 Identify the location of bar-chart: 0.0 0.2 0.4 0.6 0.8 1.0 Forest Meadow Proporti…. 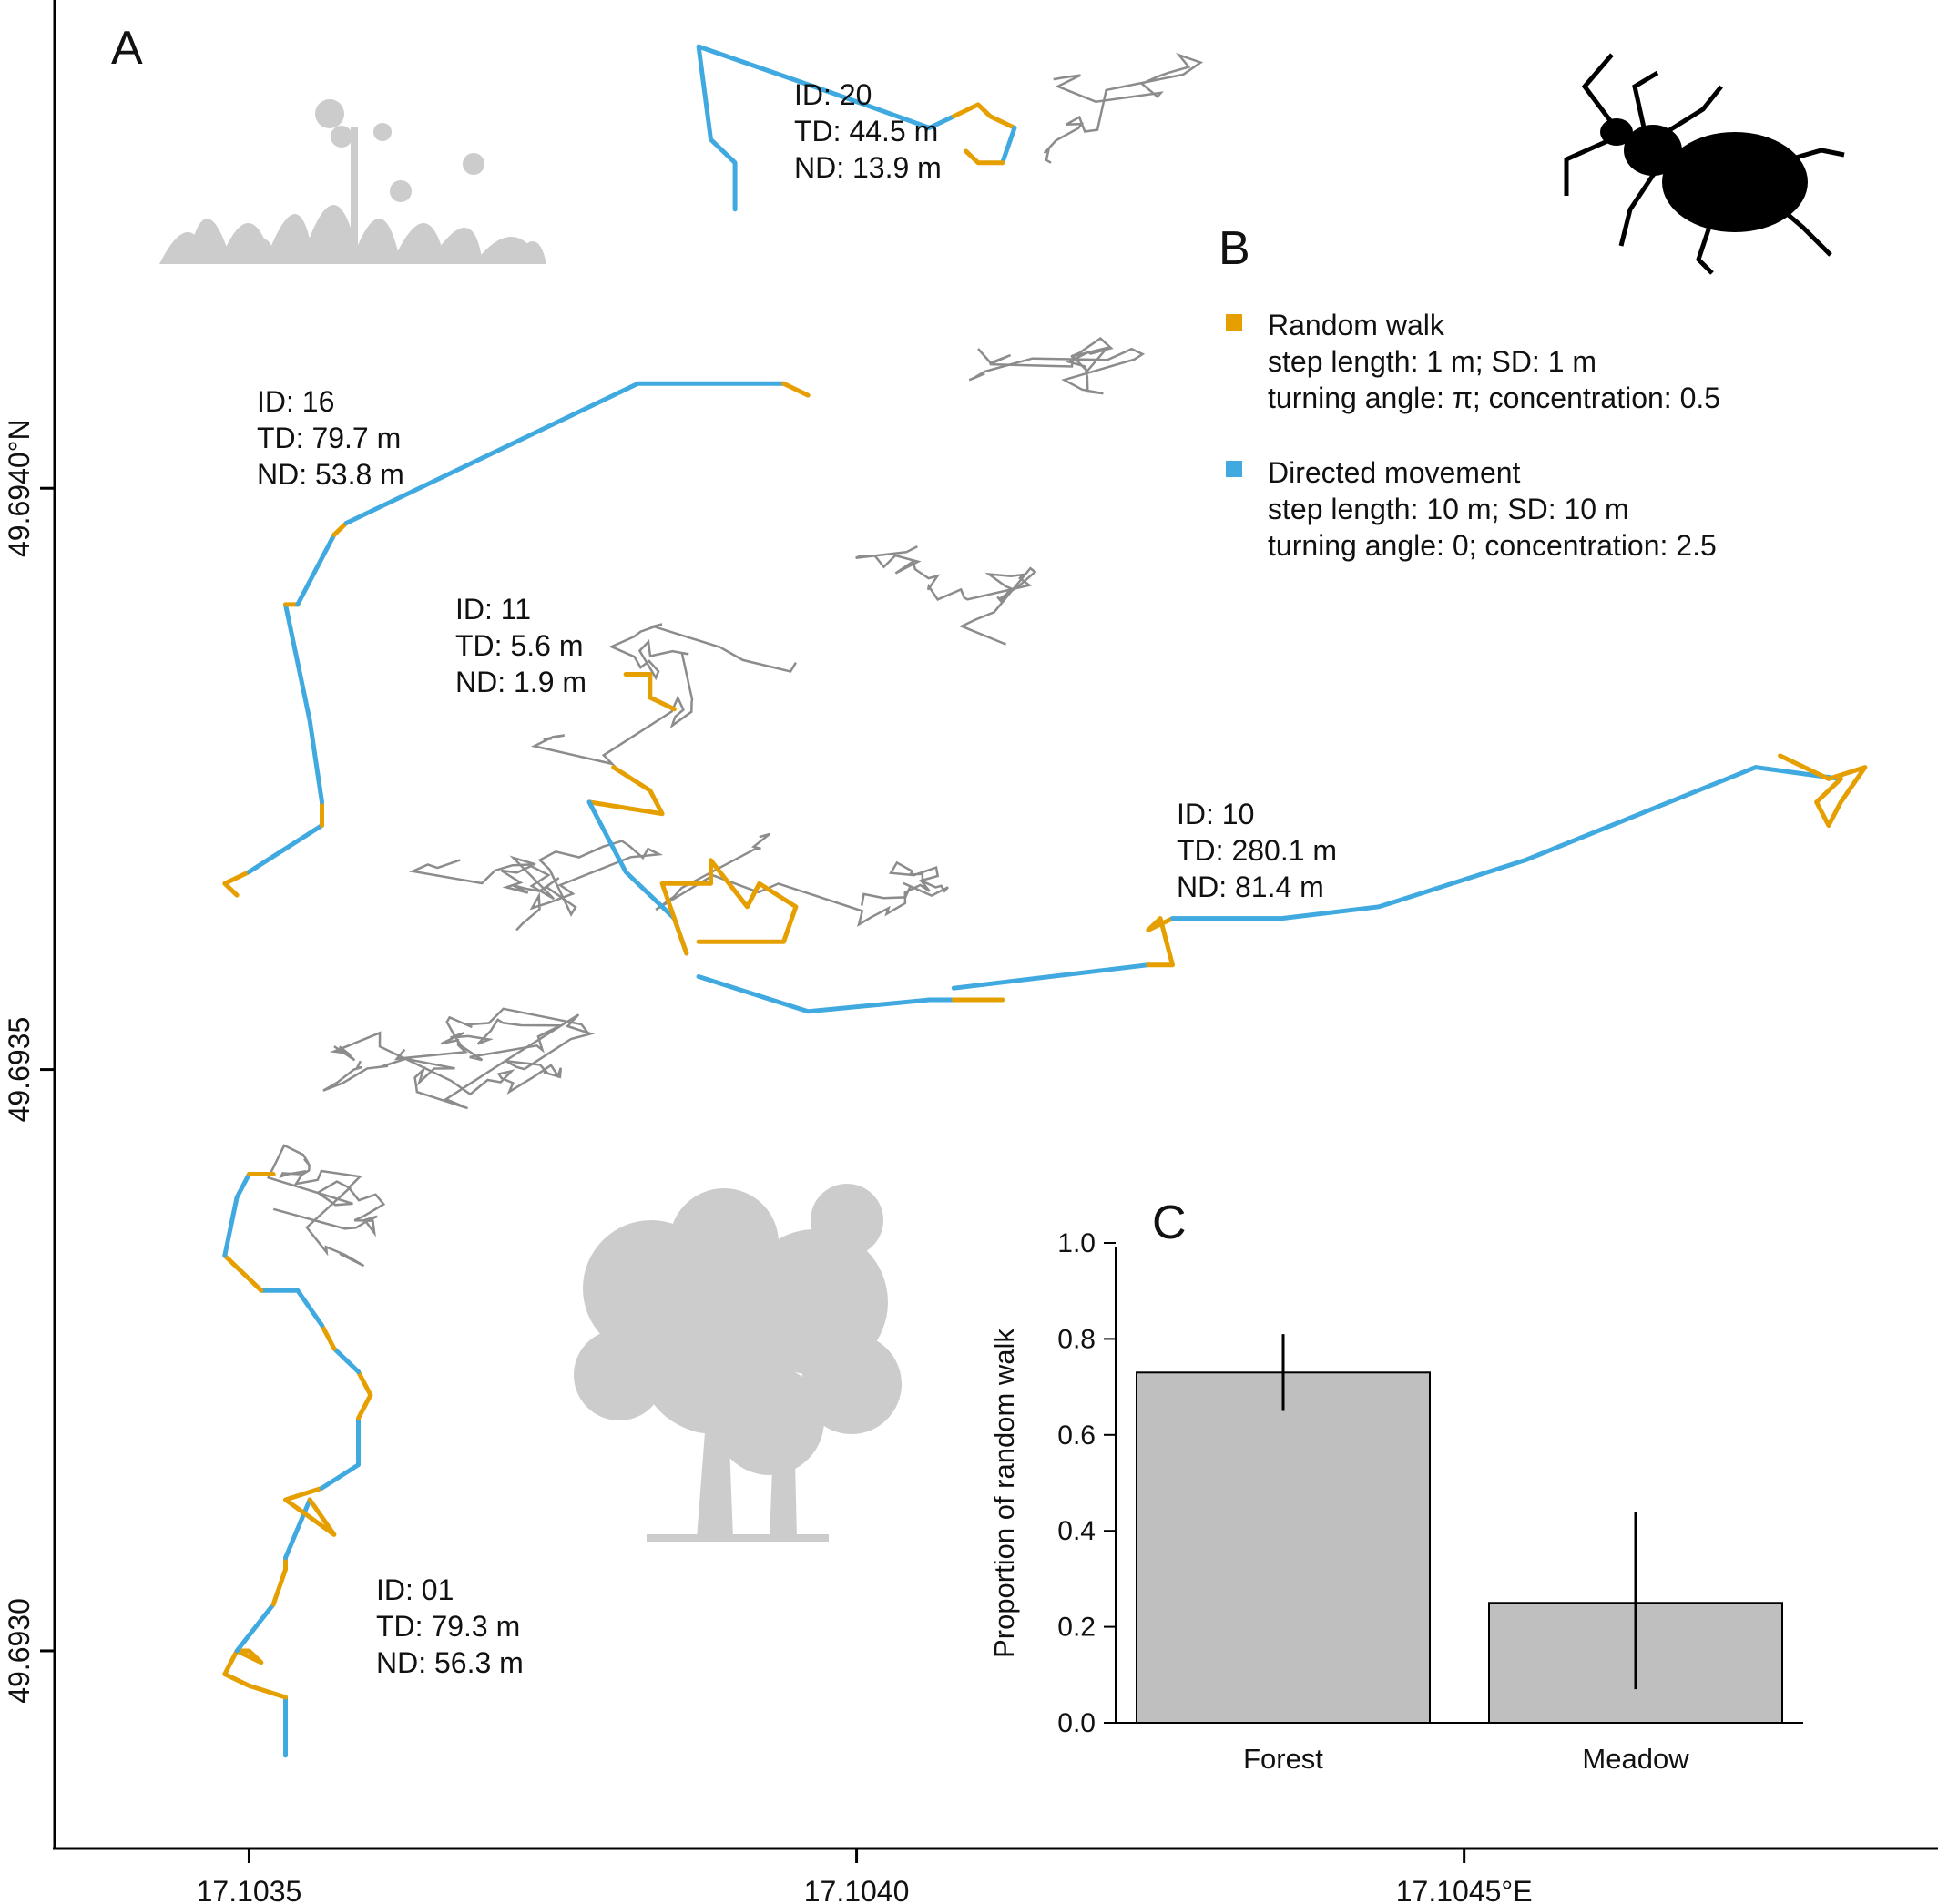
(1396, 1502).